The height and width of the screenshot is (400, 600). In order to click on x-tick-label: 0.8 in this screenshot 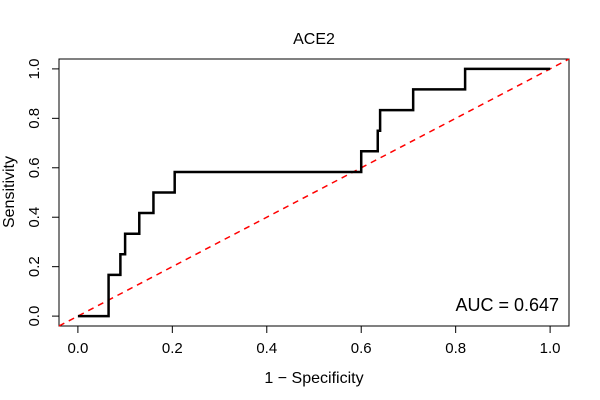, I will do `click(455, 348)`.